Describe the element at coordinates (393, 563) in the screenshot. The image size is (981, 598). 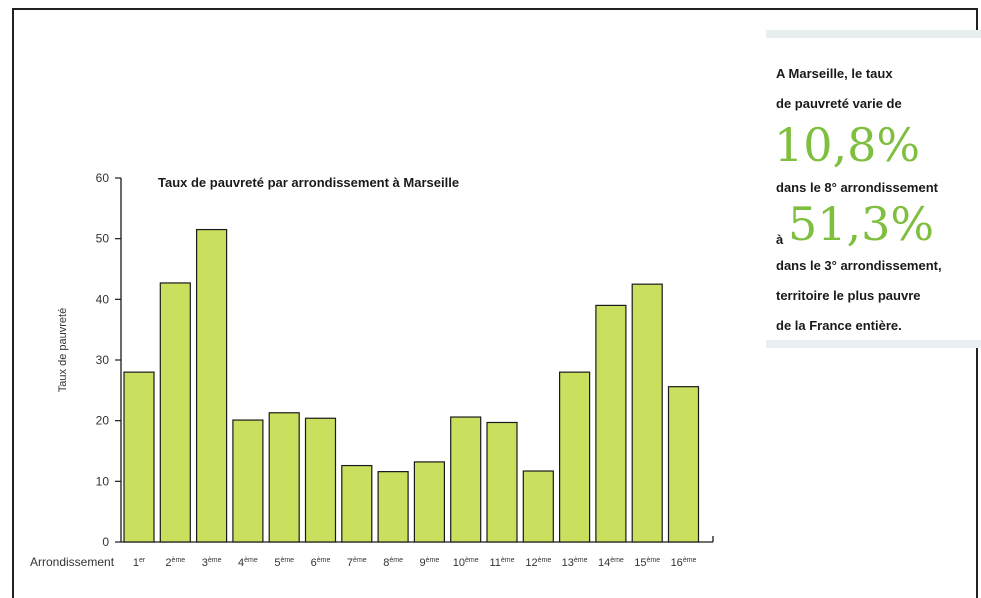
I see `x-tick-label-8ème: 8ème` at that location.